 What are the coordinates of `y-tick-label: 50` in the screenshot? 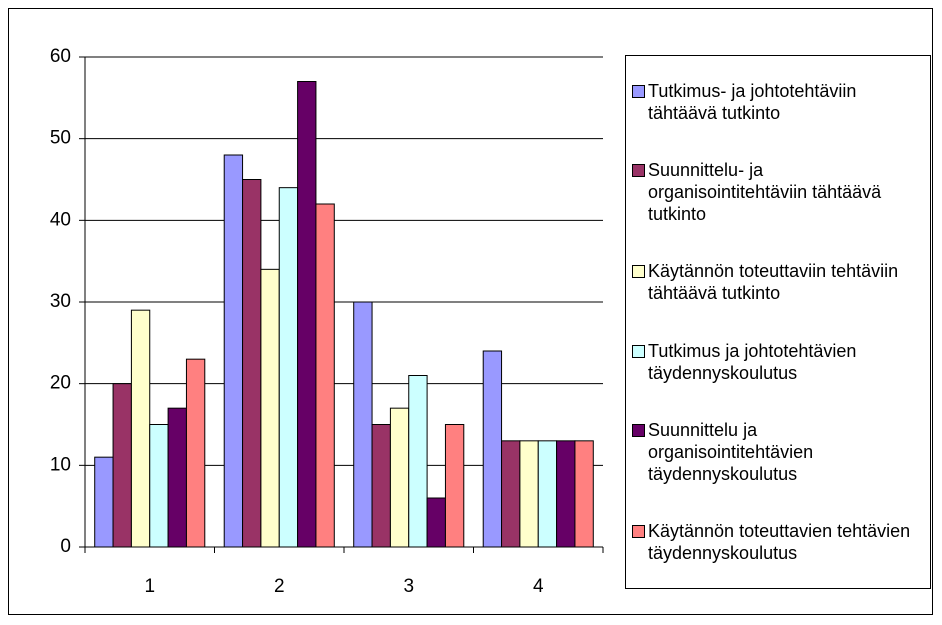 It's located at (60, 138).